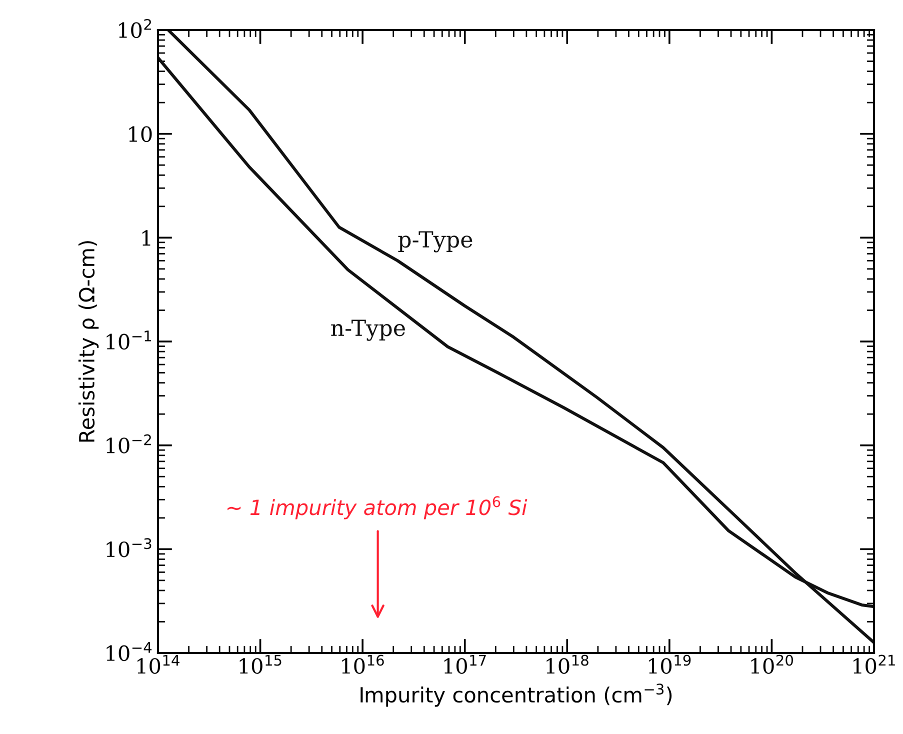 This screenshot has height=734, width=903. Describe the element at coordinates (146, 238) in the screenshot. I see `y-tick-label: 1` at that location.